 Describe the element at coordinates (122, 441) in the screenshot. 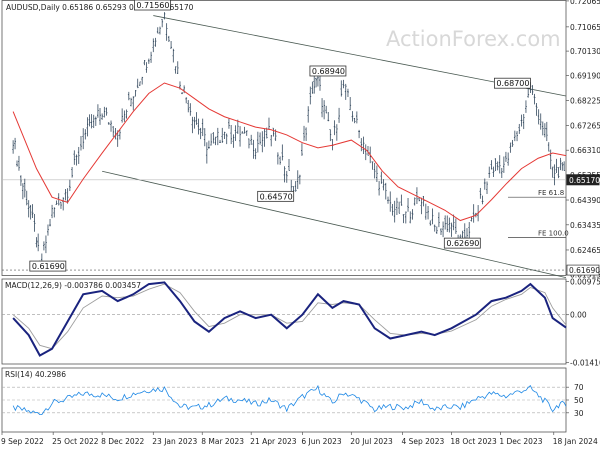

I see `x-tick-label: 8 Dec 2022` at that location.